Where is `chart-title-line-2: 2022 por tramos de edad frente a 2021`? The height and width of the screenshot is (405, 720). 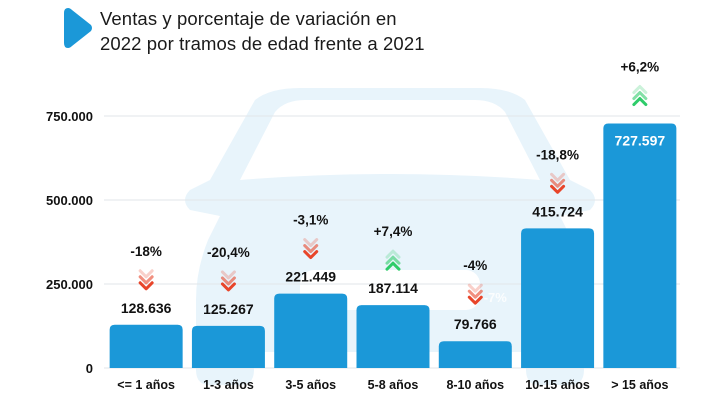 chart-title-line-2: 2022 por tramos de edad frente a 2021 is located at coordinates (262, 43).